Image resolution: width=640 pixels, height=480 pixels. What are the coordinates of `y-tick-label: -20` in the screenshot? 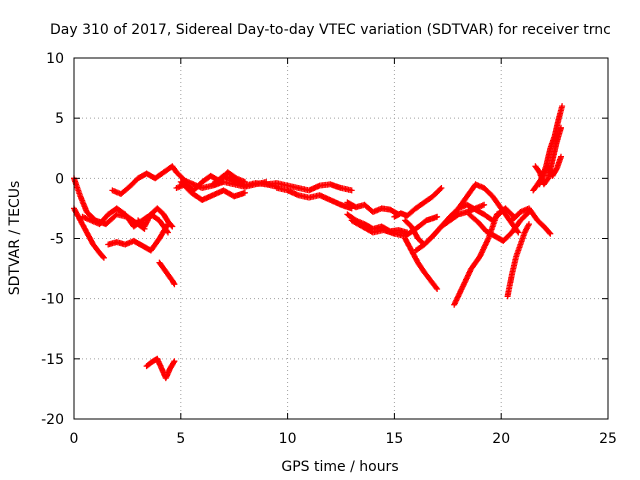 It's located at (52, 420).